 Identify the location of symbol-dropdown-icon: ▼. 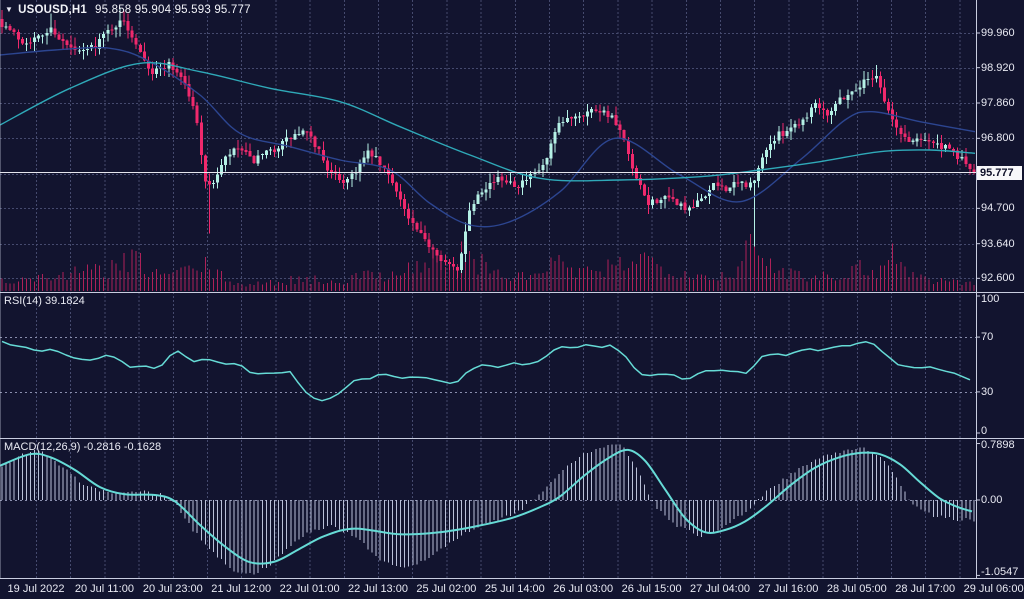
(9, 9).